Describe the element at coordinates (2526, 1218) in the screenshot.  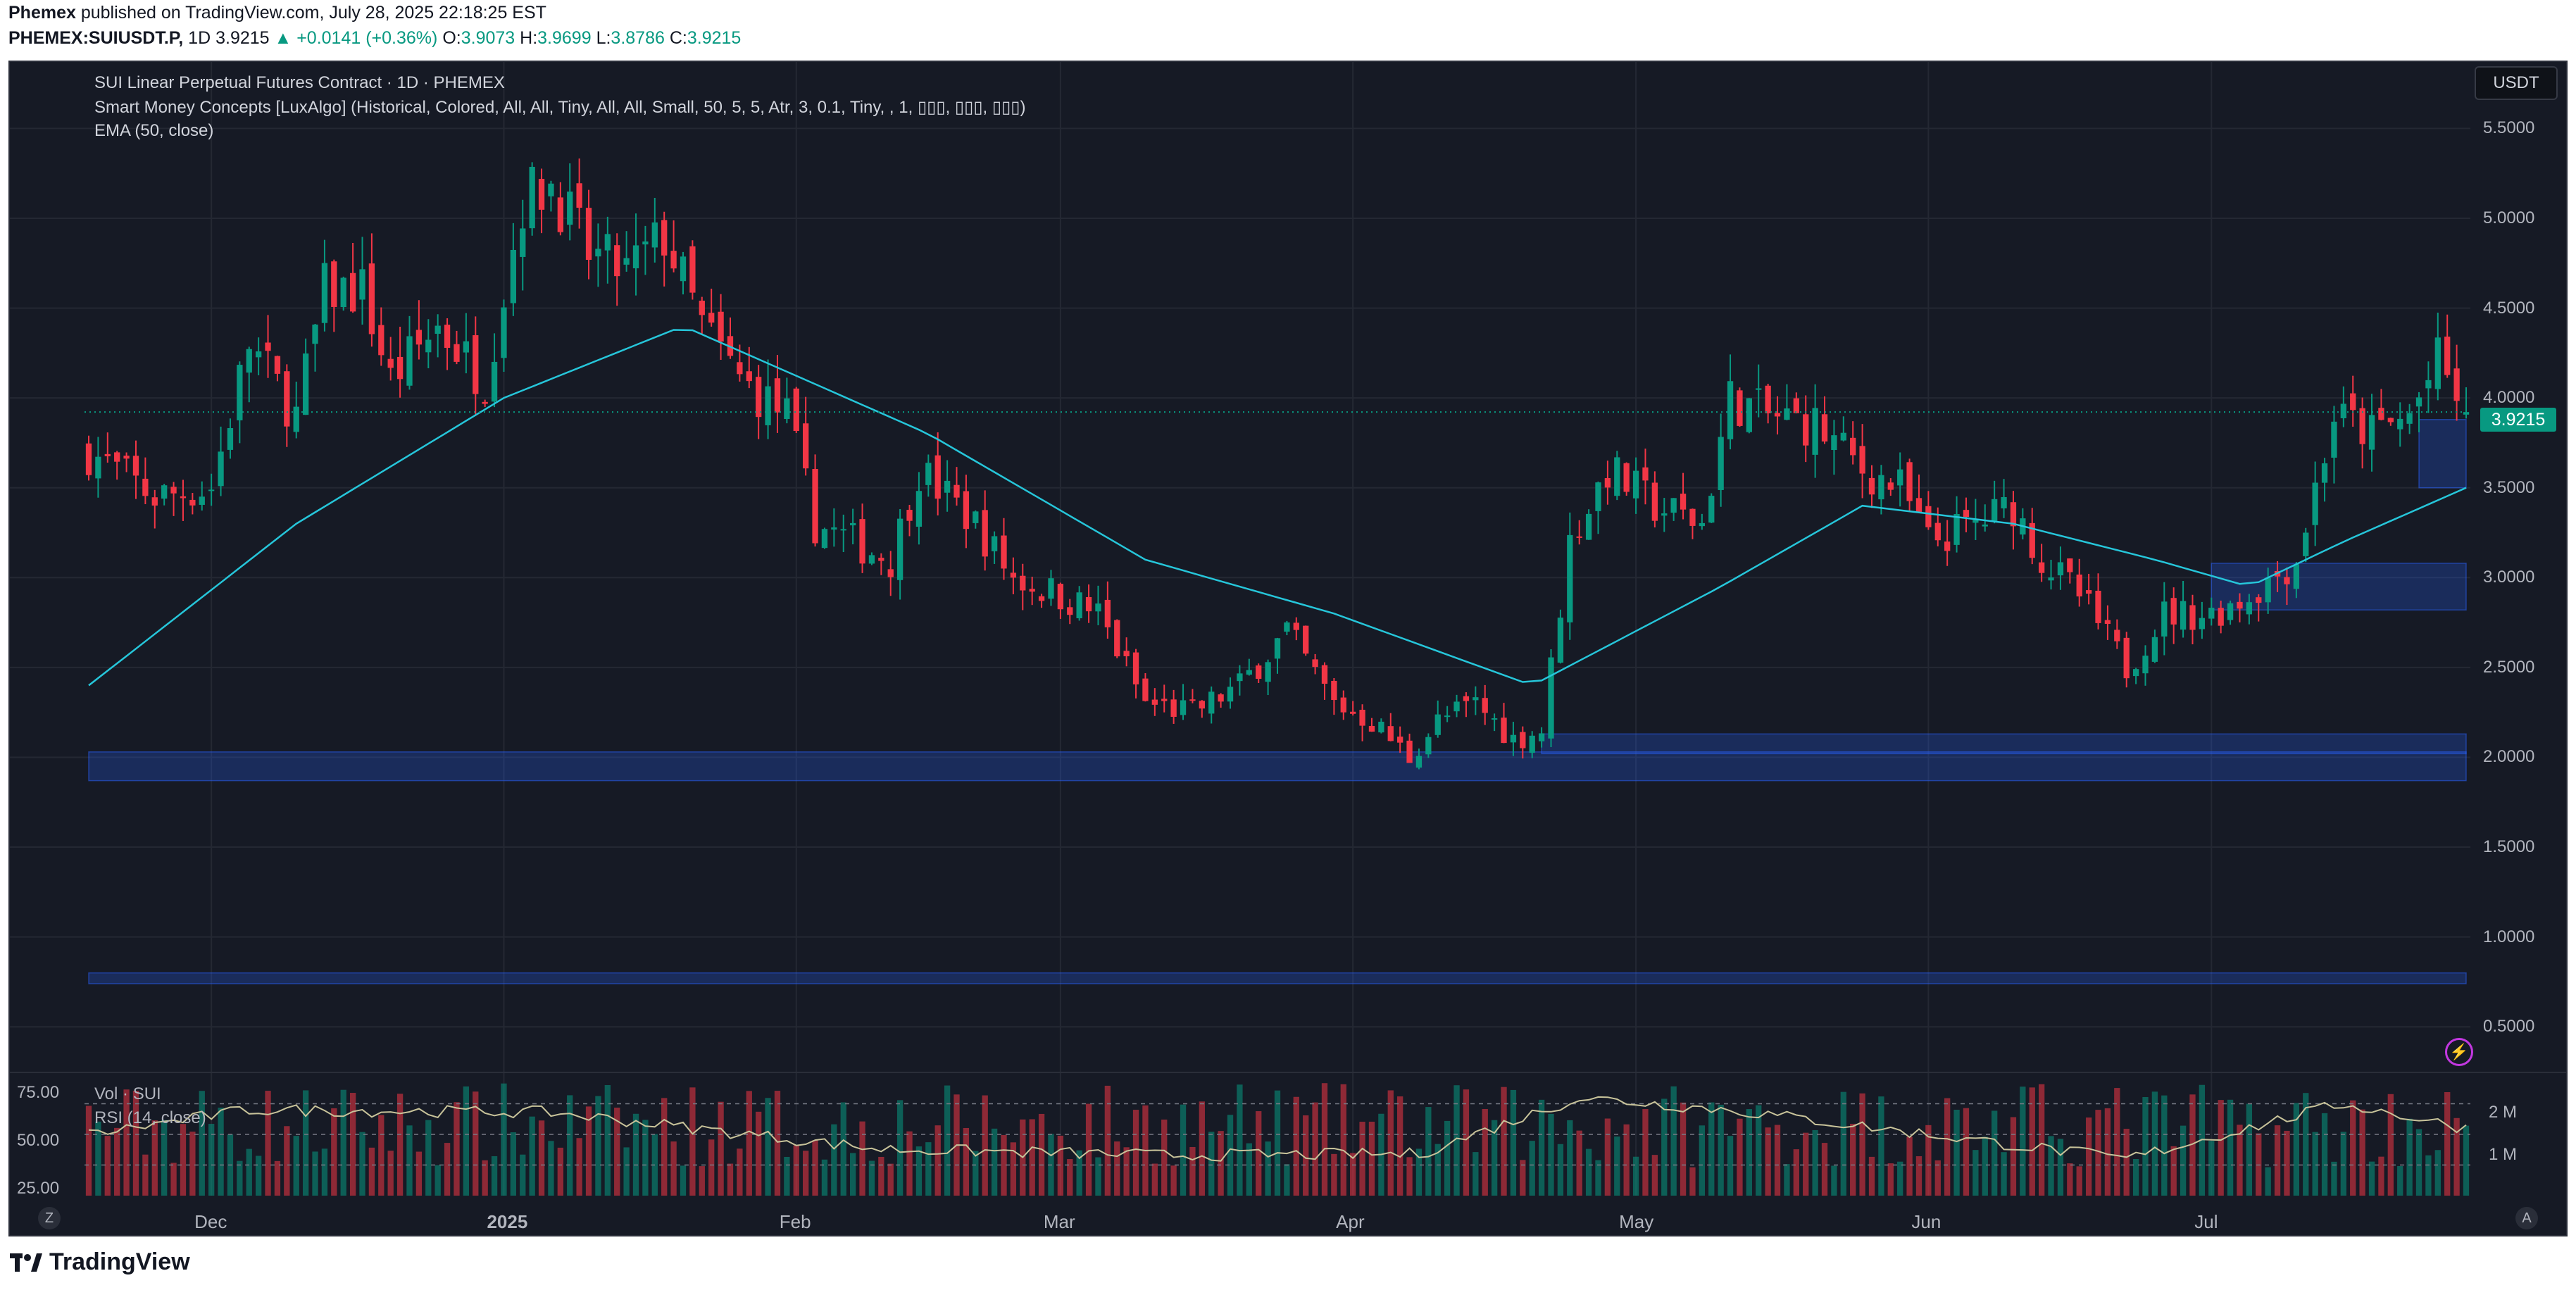
I see `auto-scale-badge: A` at that location.